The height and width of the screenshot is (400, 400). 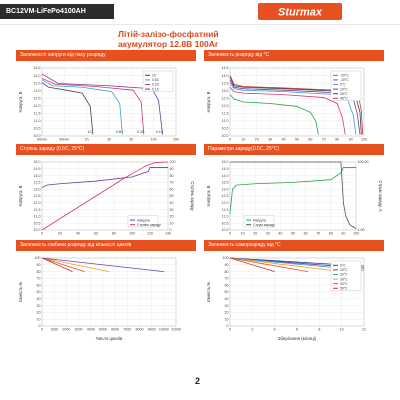 What do you see at coordinates (257, 140) in the screenshot?
I see `x-tick-label: 20` at bounding box center [257, 140].